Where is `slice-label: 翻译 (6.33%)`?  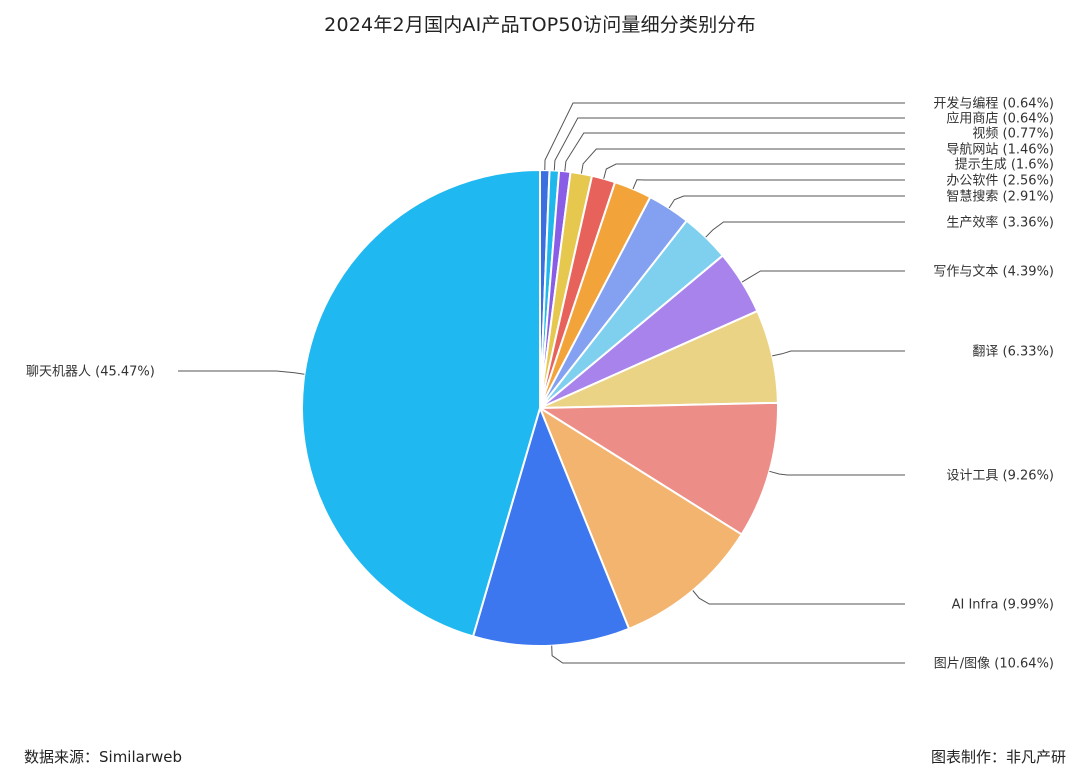 slice-label: 翻译 (6.33%) is located at coordinates (1013, 352).